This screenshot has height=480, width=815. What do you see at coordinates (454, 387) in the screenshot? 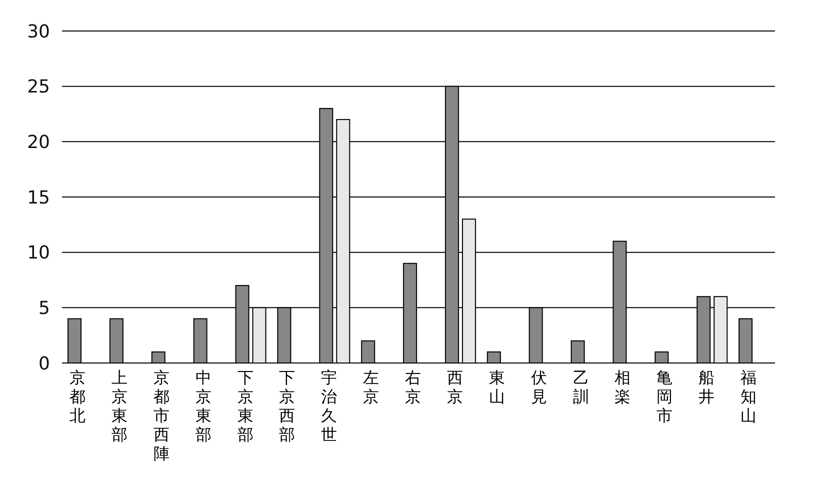
I see `x-tick-label: 西京` at bounding box center [454, 387].